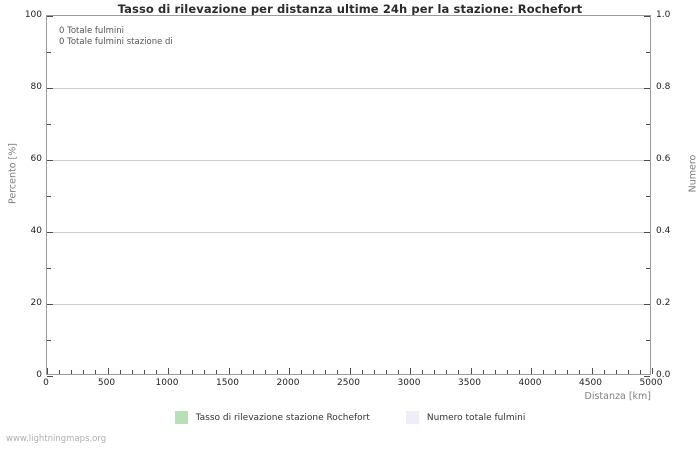 This screenshot has height=450, width=700. What do you see at coordinates (409, 383) in the screenshot?
I see `x-tick-label: 3000` at bounding box center [409, 383].